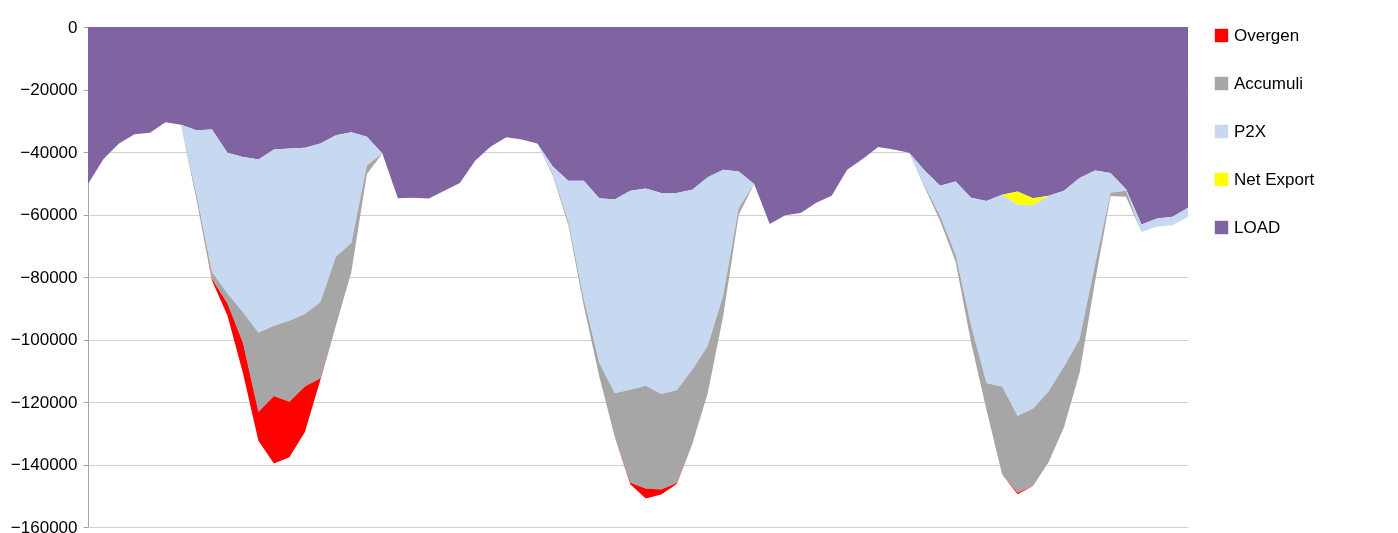  I want to click on y-tick-label: −20000, so click(49, 89).